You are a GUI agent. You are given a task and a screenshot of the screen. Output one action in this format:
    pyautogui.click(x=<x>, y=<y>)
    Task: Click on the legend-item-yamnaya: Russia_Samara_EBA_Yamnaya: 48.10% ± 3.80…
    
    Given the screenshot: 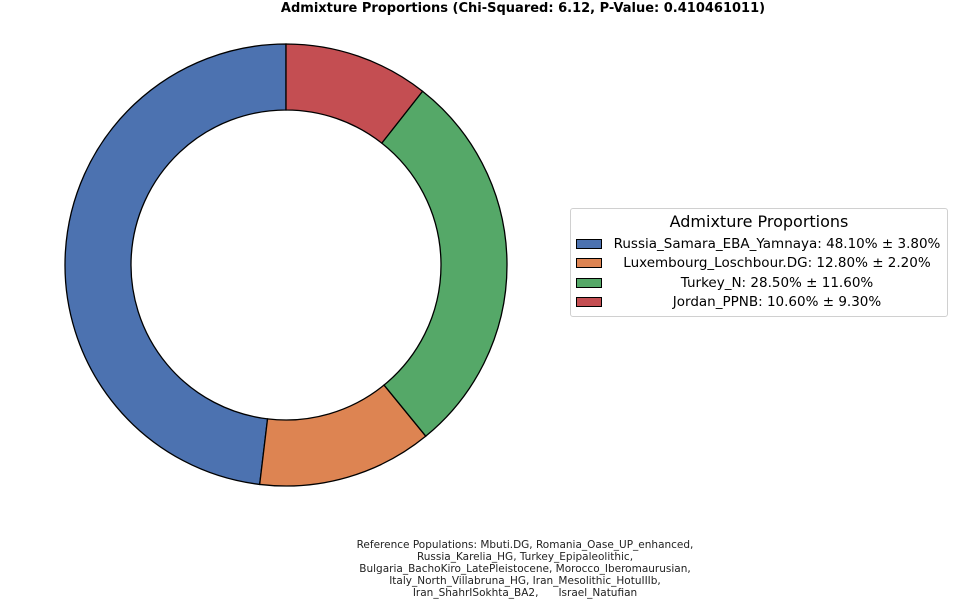 What is the action you would take?
    pyautogui.click(x=759, y=245)
    